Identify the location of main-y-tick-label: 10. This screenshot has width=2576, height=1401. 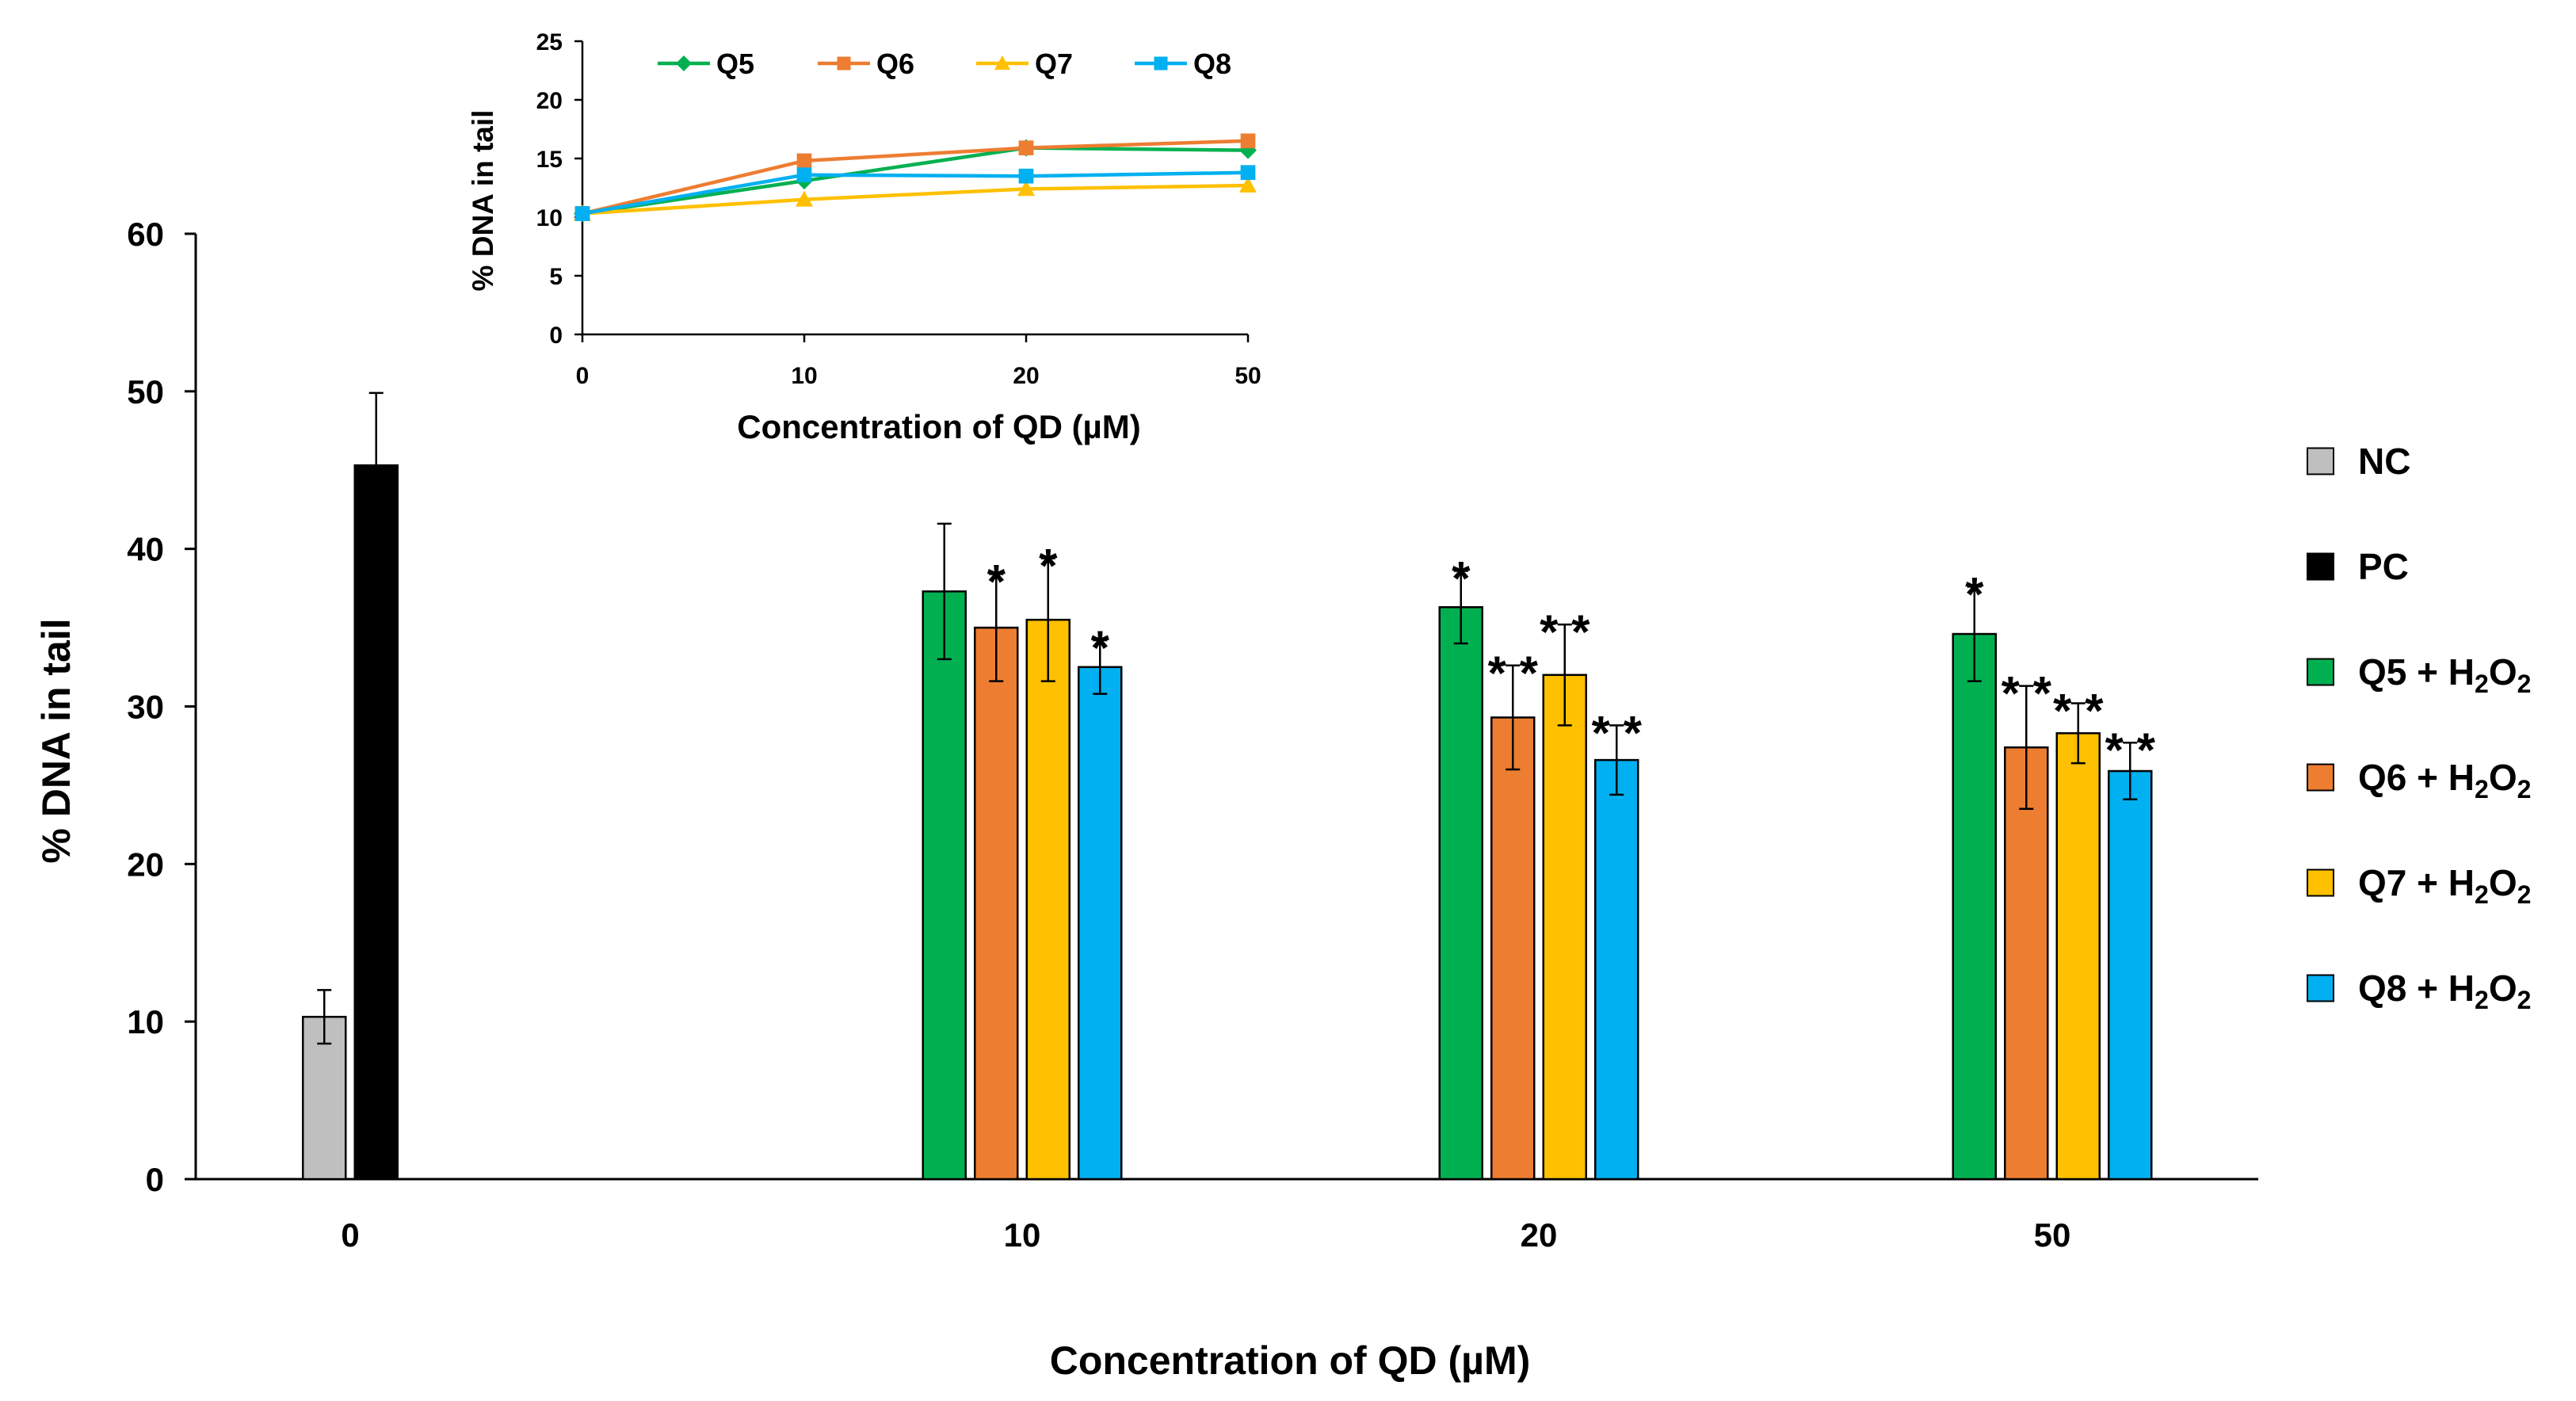
(145, 1021).